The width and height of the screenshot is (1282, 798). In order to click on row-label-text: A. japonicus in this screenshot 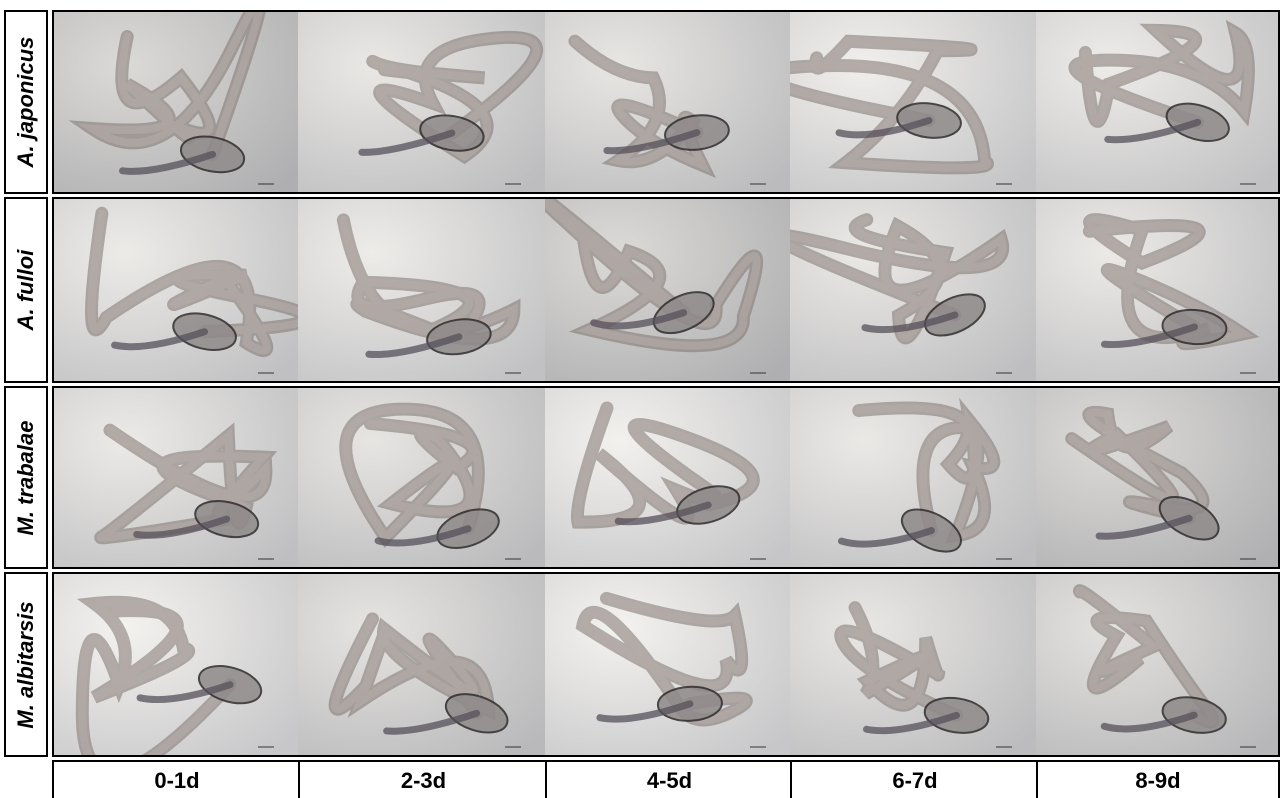, I will do `click(25, 102)`.